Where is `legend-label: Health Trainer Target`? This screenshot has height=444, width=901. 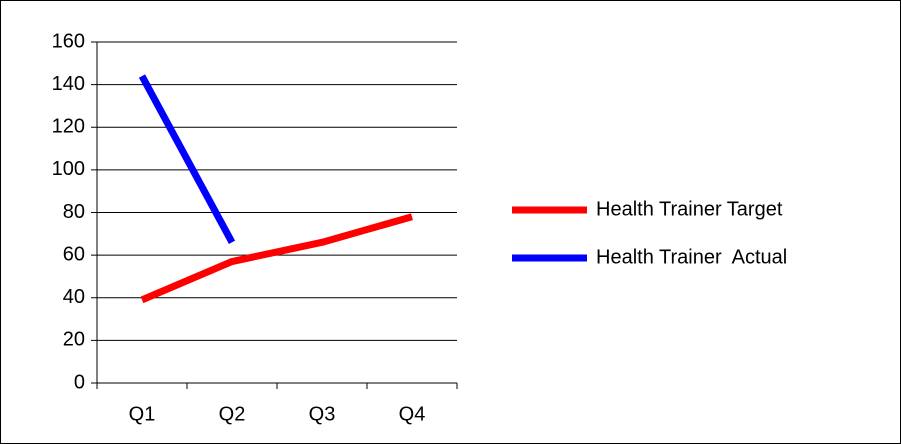 legend-label: Health Trainer Target is located at coordinates (689, 209).